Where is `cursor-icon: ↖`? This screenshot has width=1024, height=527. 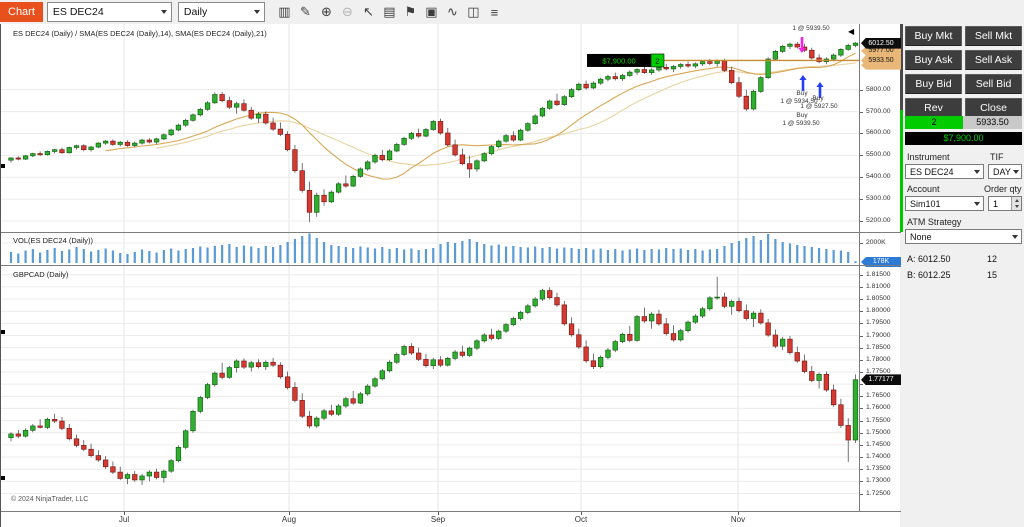
cursor-icon: ↖ is located at coordinates (368, 11).